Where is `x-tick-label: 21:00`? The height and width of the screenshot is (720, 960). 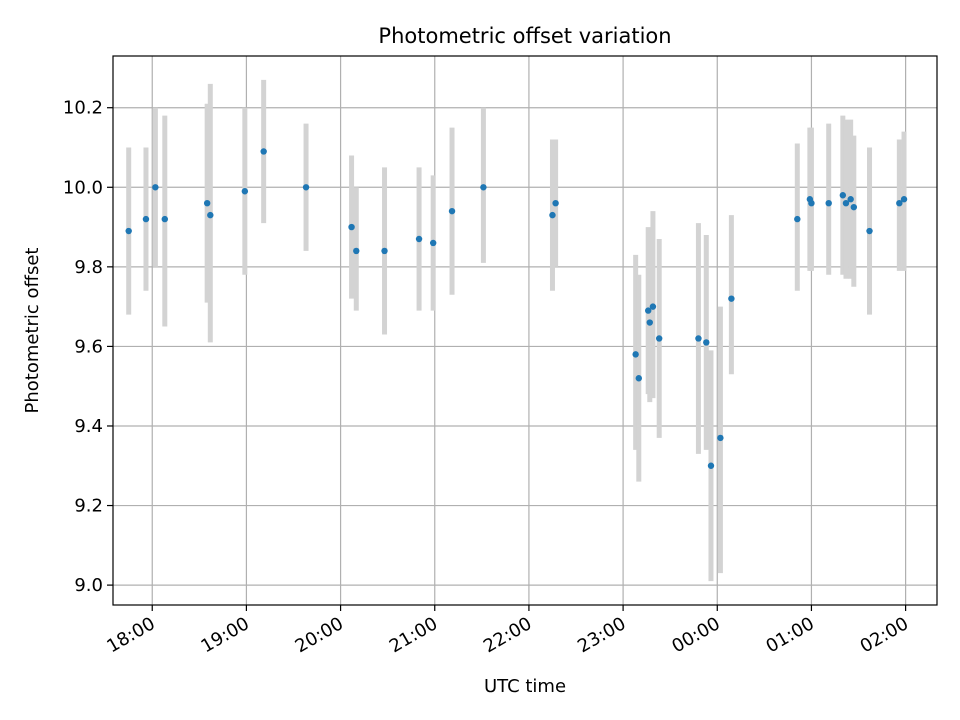 x-tick-label: 21:00 is located at coordinates (413, 635).